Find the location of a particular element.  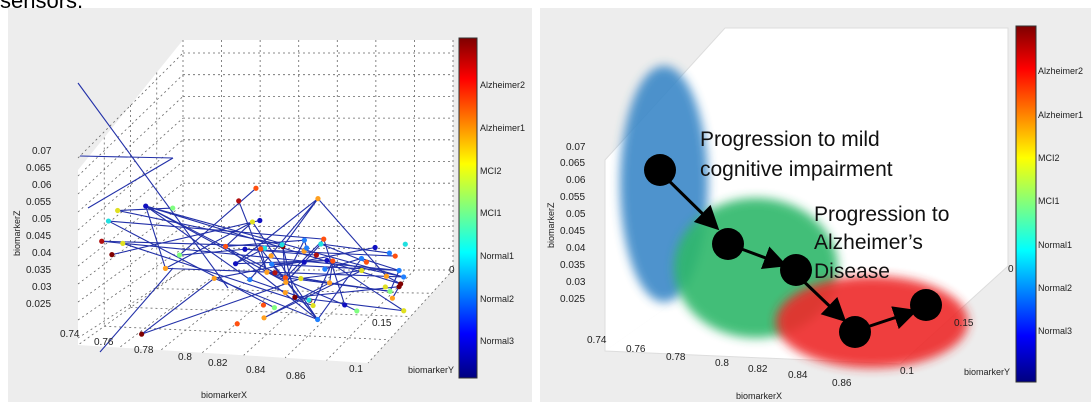

colorbar-label: Normal2 is located at coordinates (497, 299).